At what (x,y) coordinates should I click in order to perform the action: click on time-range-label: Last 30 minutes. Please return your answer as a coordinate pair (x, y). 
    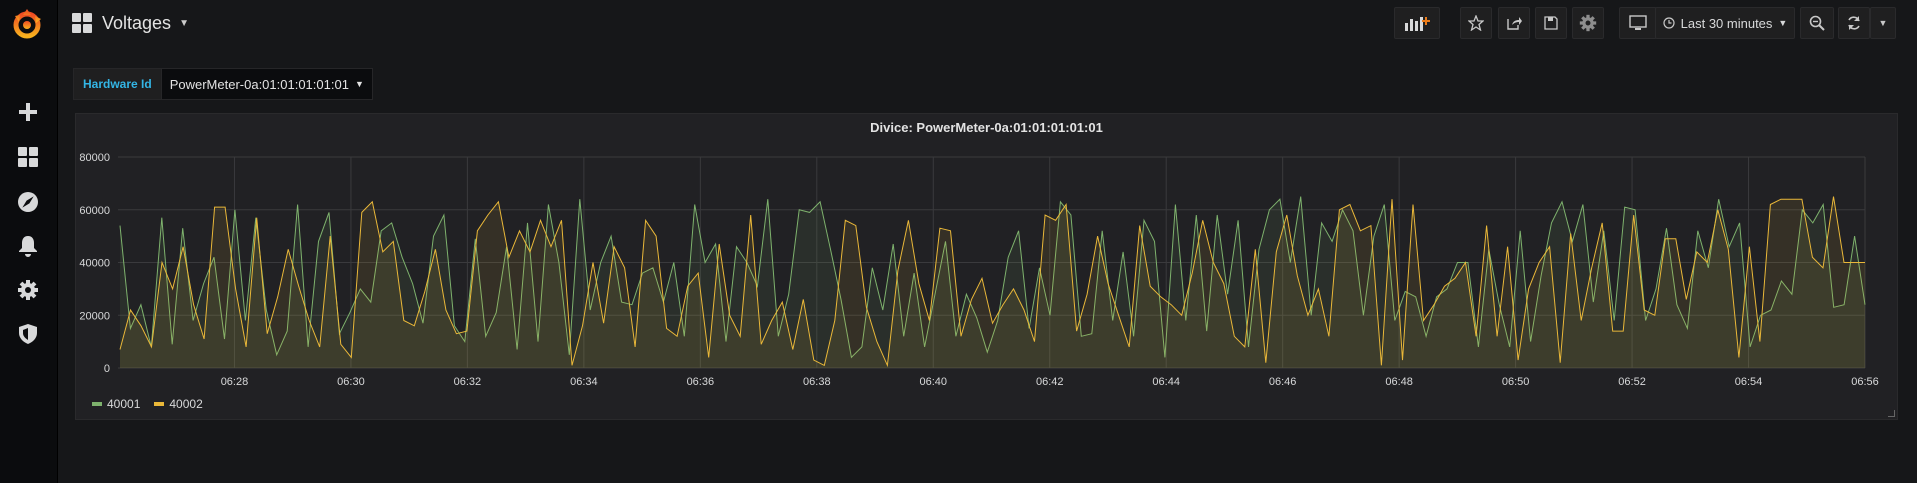
    Looking at the image, I should click on (1726, 23).